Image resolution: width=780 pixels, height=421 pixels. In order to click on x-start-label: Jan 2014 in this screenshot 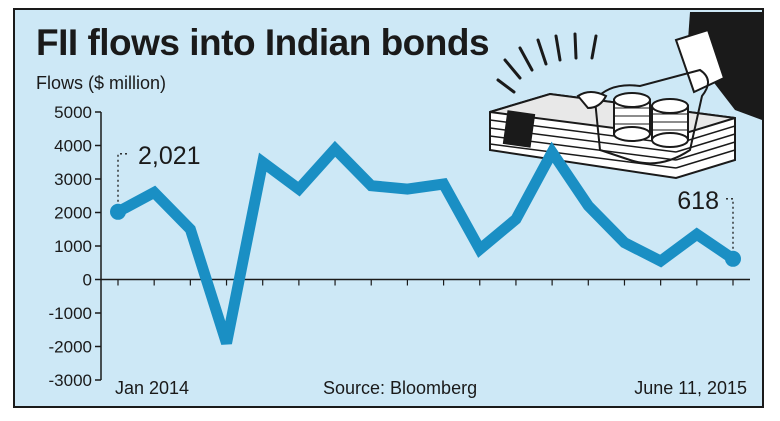, I will do `click(152, 388)`.